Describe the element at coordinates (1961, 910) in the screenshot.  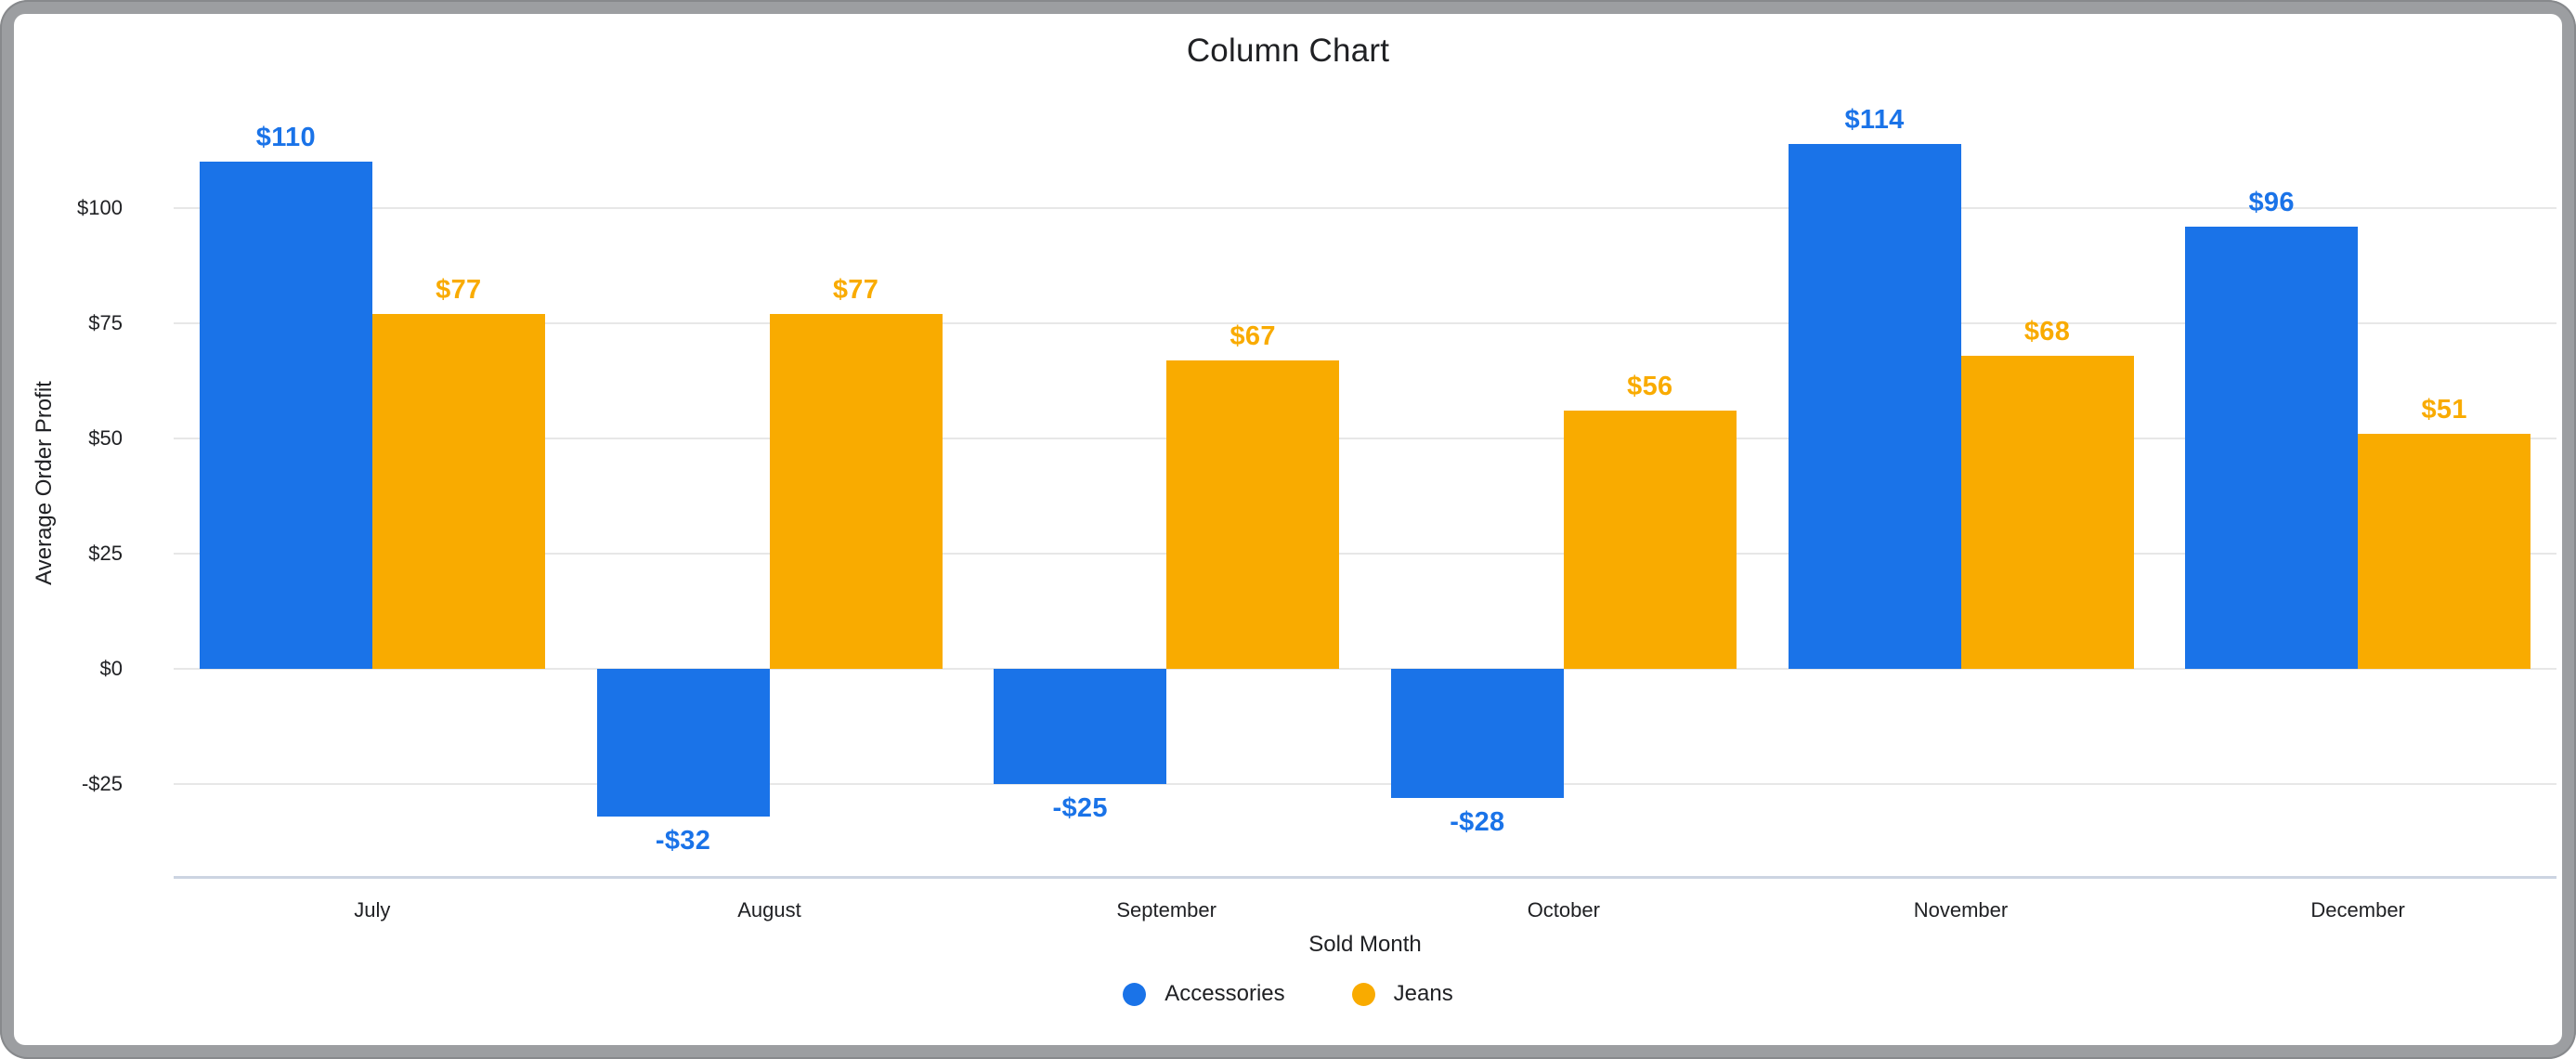
I see `x-tick-label-november: November` at that location.